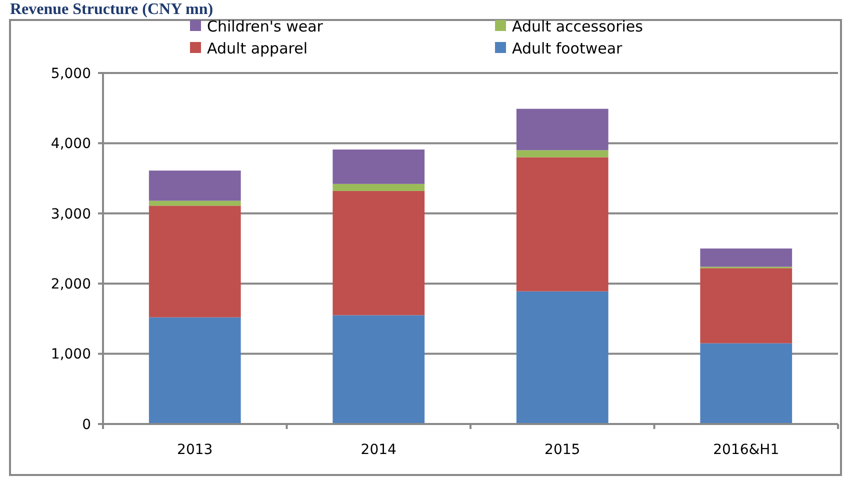 Image resolution: width=855 pixels, height=477 pixels. What do you see at coordinates (378, 450) in the screenshot?
I see `x-tick-label: 2014` at bounding box center [378, 450].